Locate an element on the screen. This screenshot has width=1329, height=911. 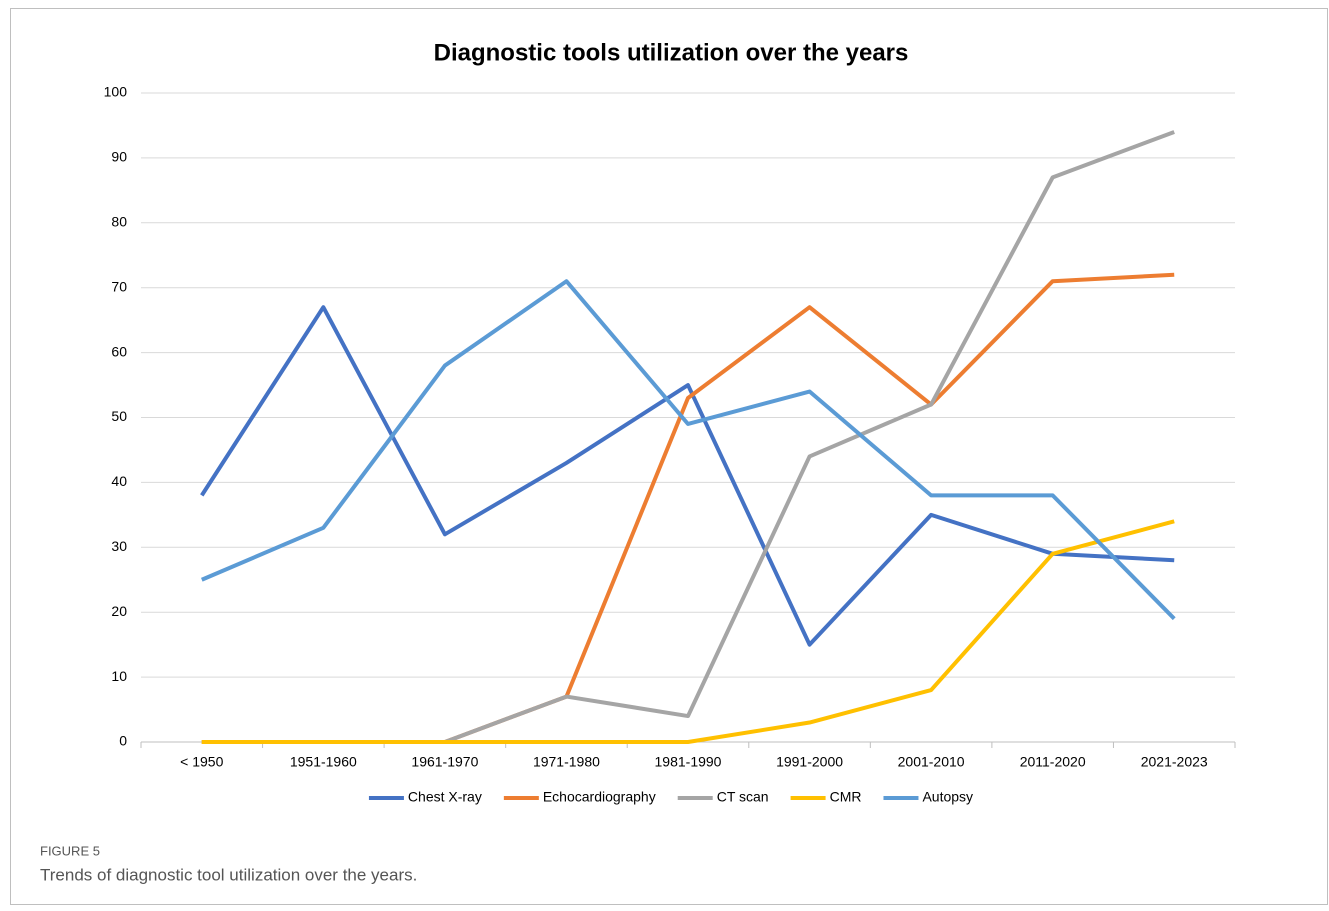
y-tick-label: 10 is located at coordinates (119, 676).